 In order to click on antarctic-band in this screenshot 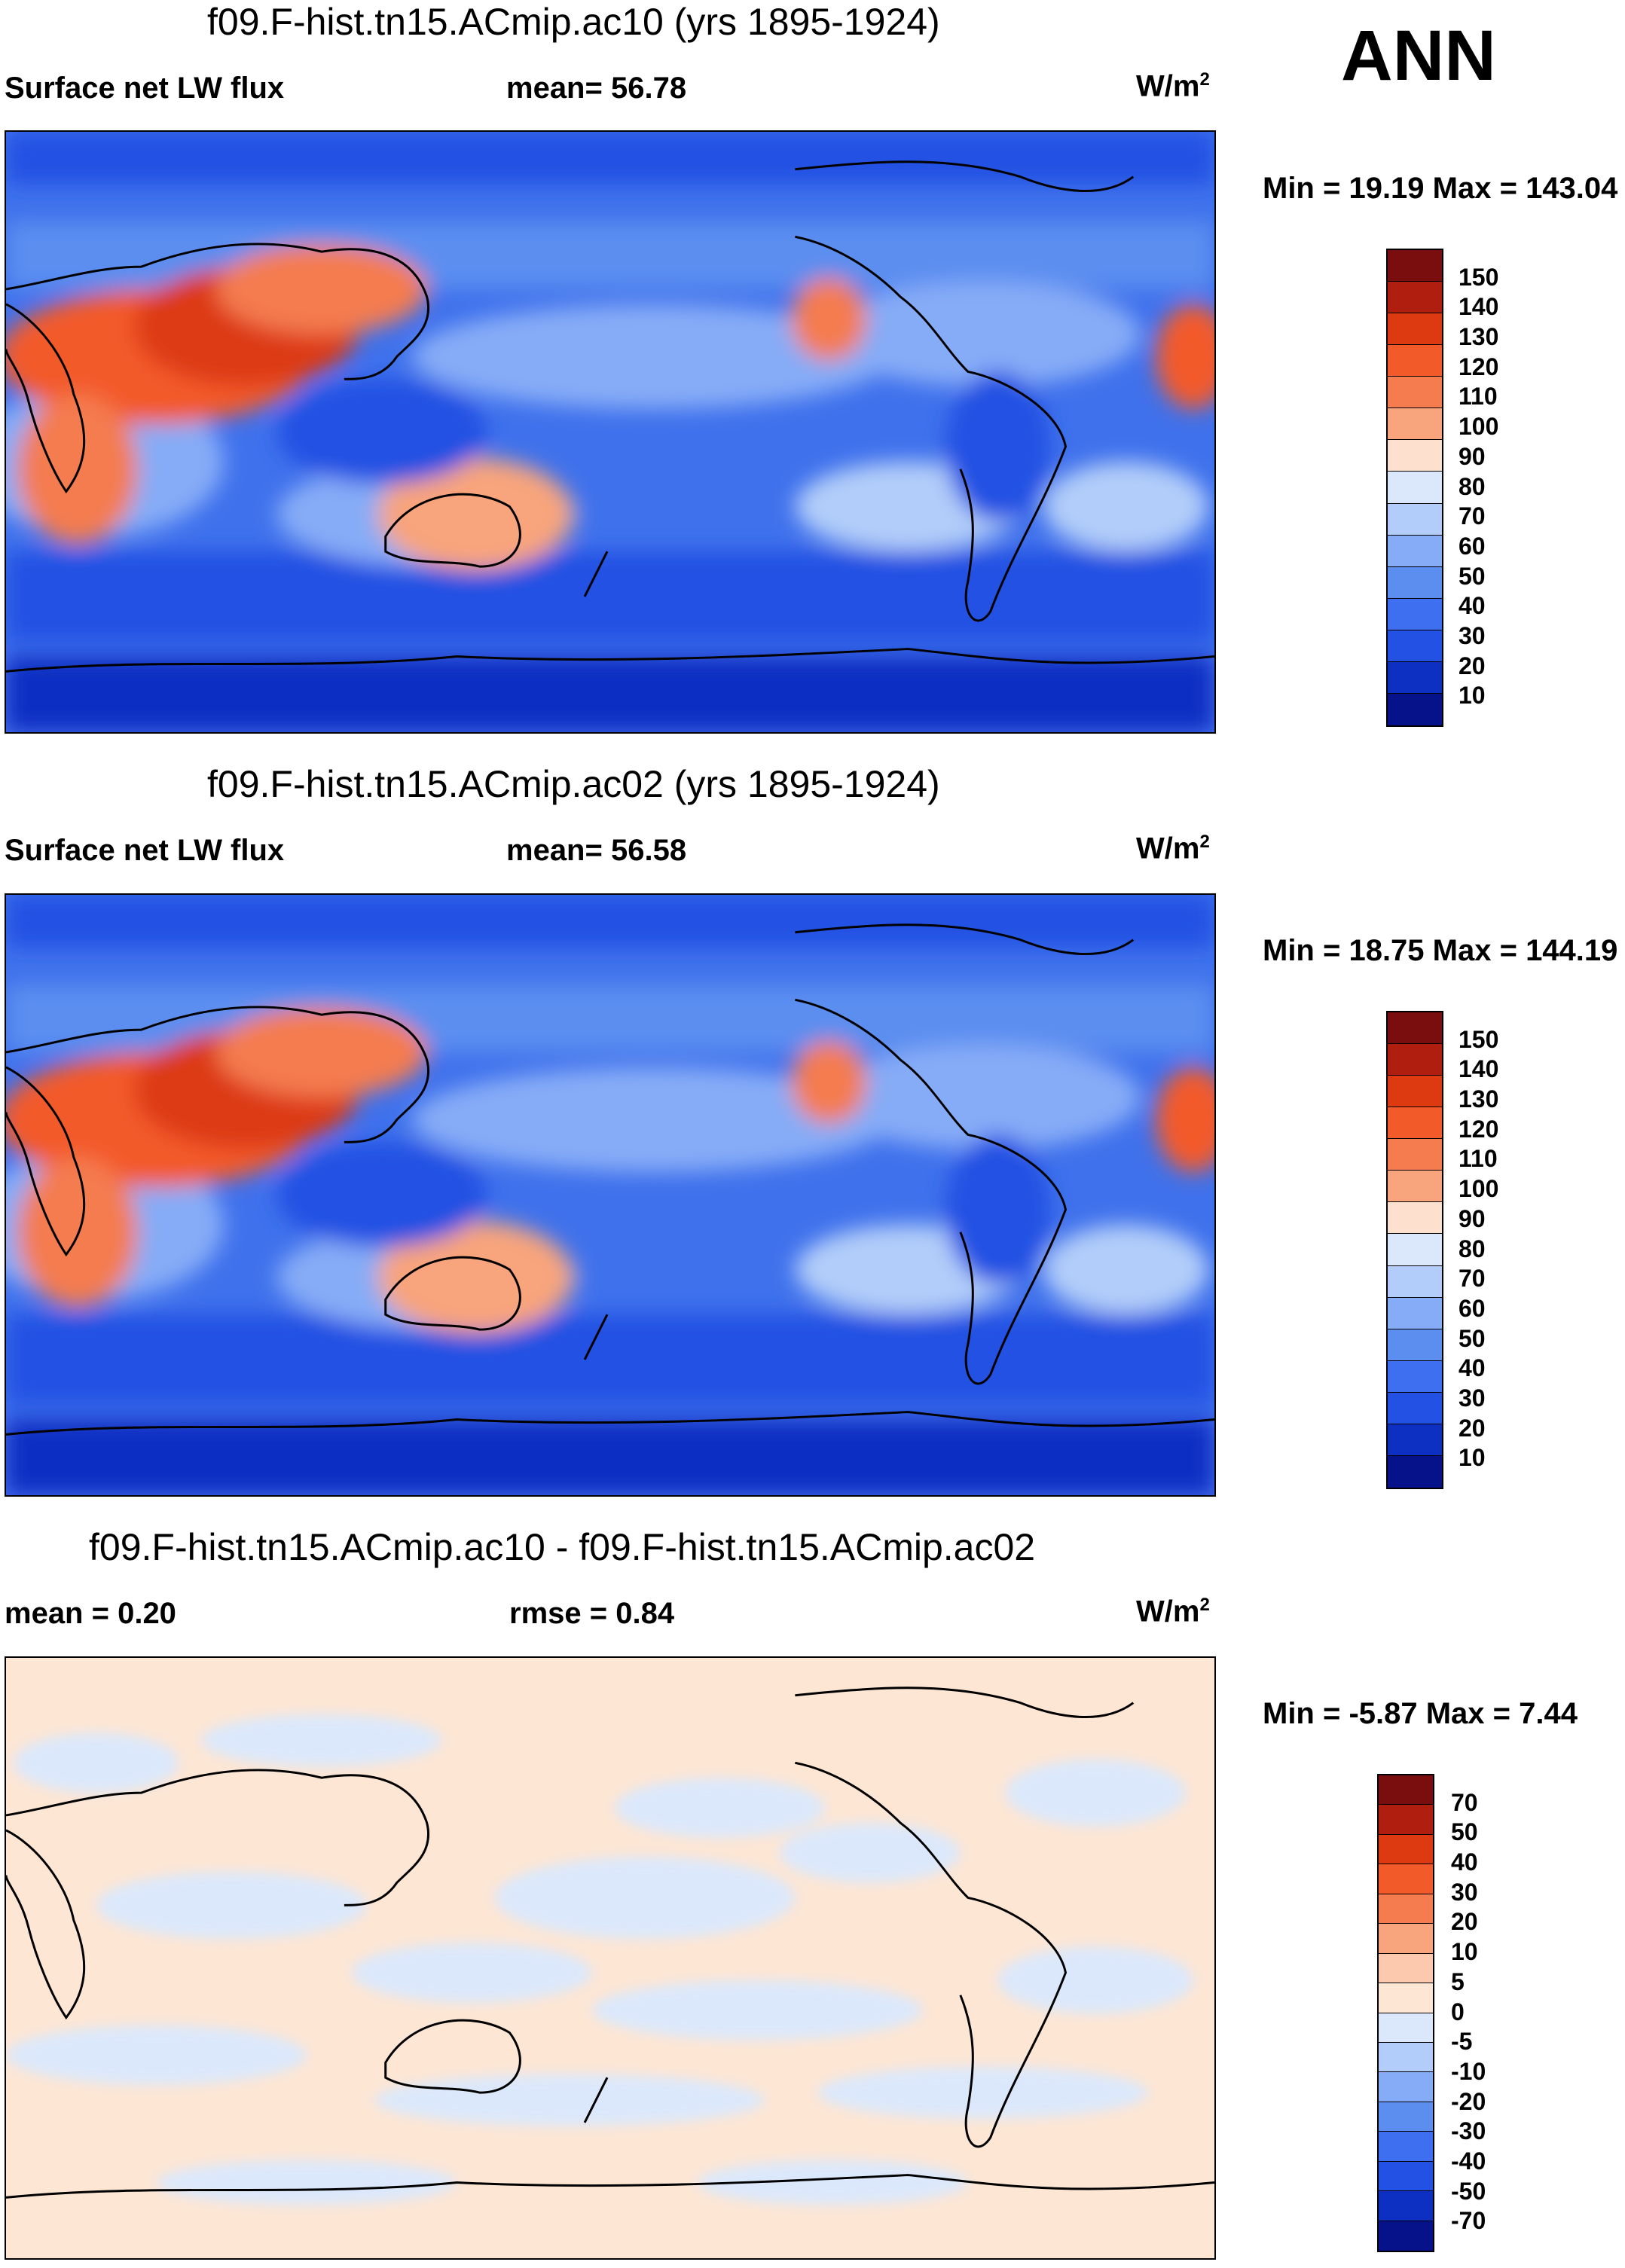, I will do `click(610, 694)`.